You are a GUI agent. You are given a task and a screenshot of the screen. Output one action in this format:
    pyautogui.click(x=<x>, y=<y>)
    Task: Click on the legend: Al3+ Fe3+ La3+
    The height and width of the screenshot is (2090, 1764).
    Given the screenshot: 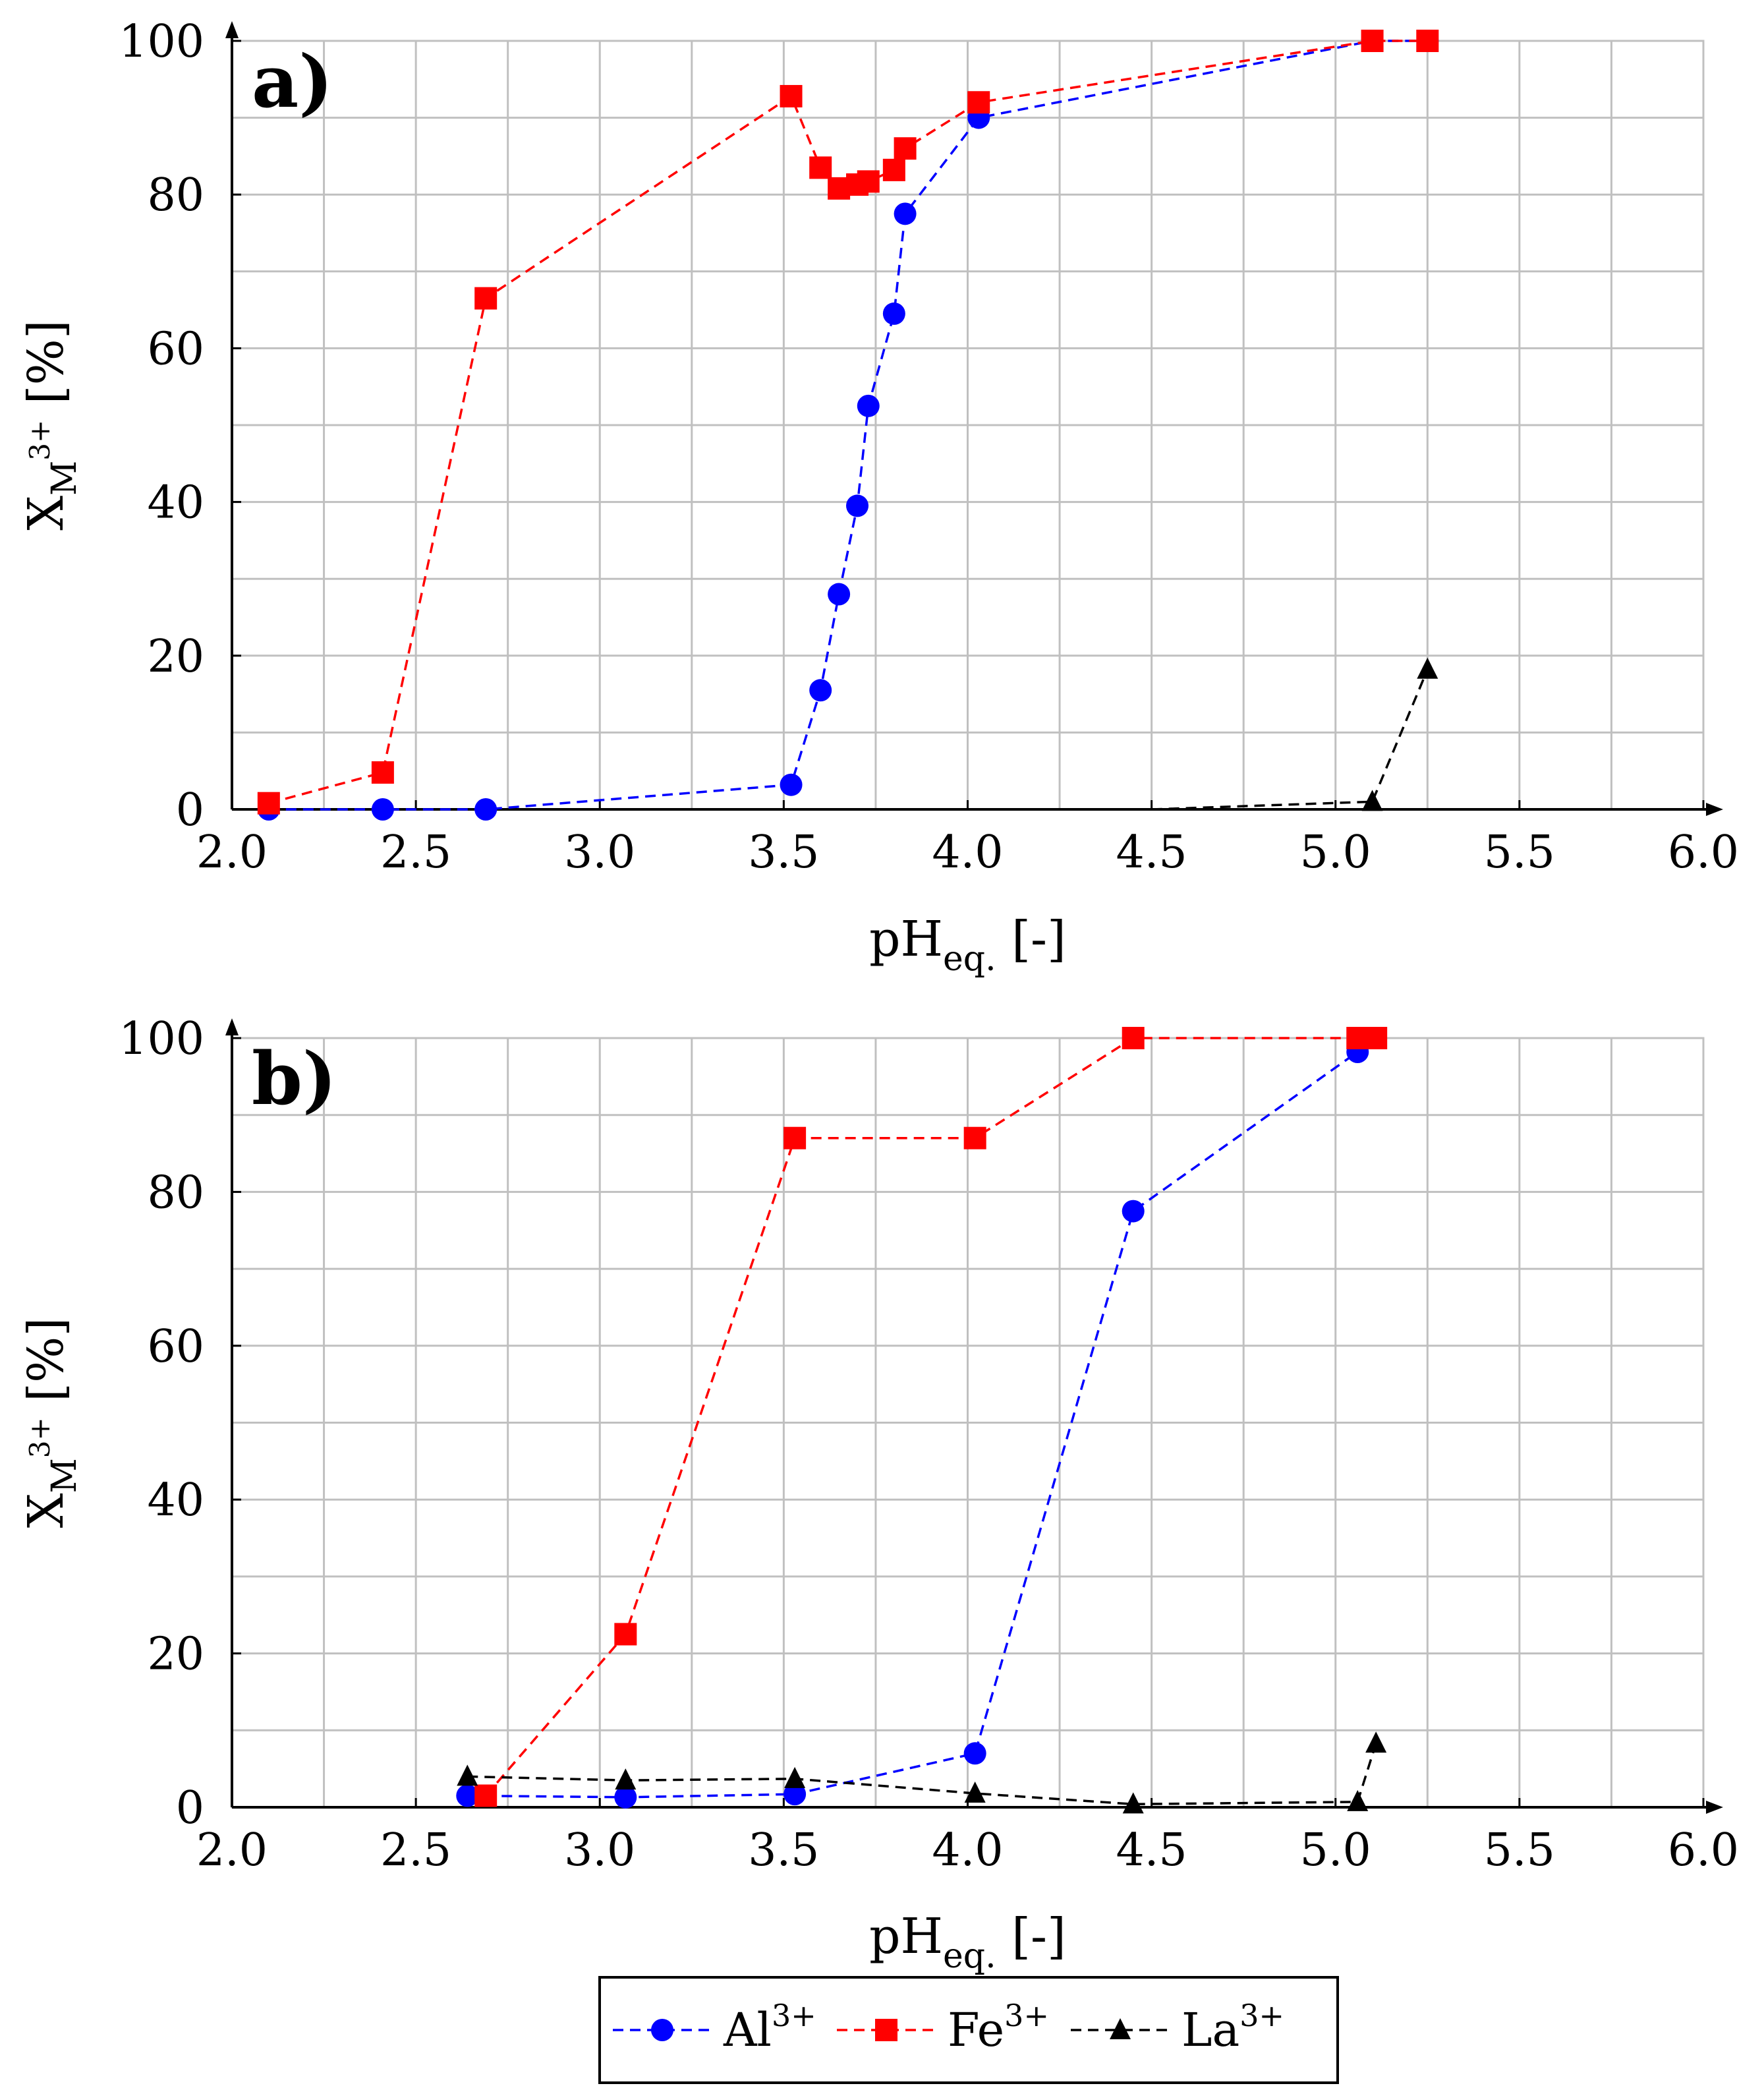 What is the action you would take?
    pyautogui.click(x=968, y=2030)
    